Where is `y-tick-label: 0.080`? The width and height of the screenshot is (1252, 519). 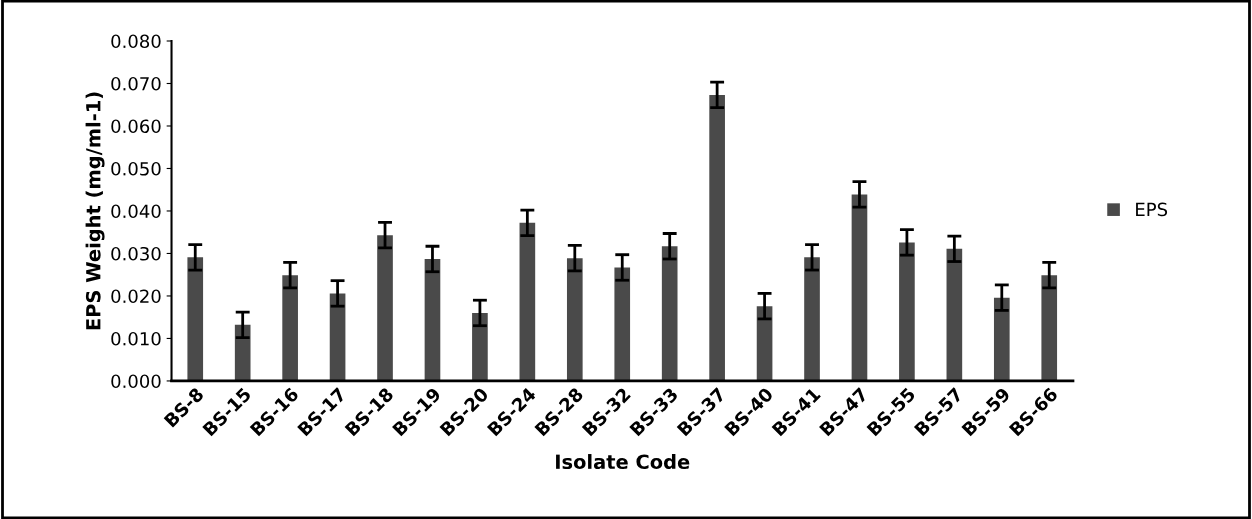 y-tick-label: 0.080 is located at coordinates (136, 41).